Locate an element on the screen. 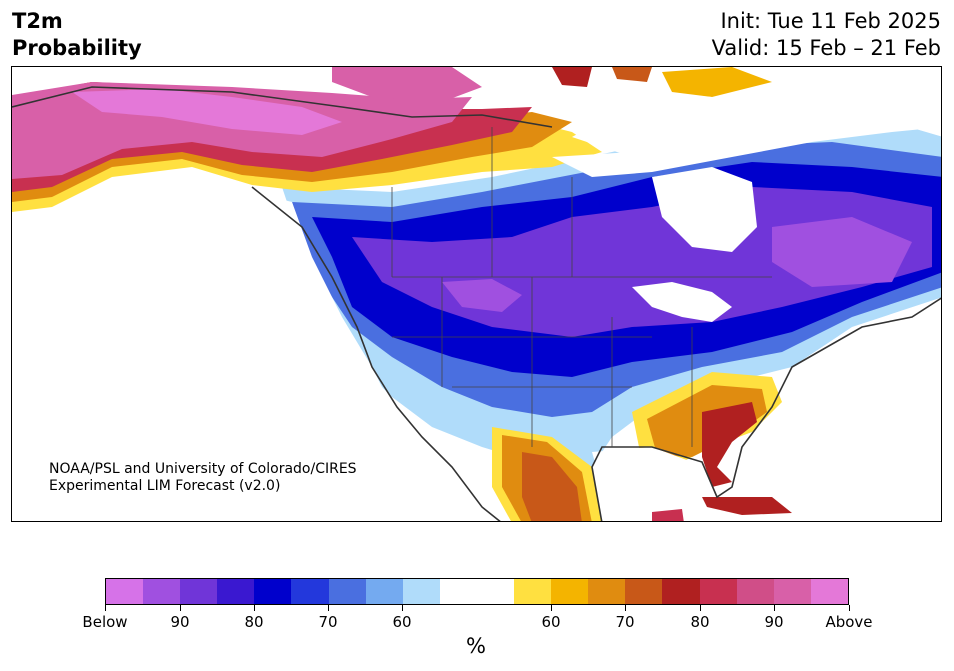 The image size is (954, 671). colorbar-tick-label: Below is located at coordinates (105, 622).